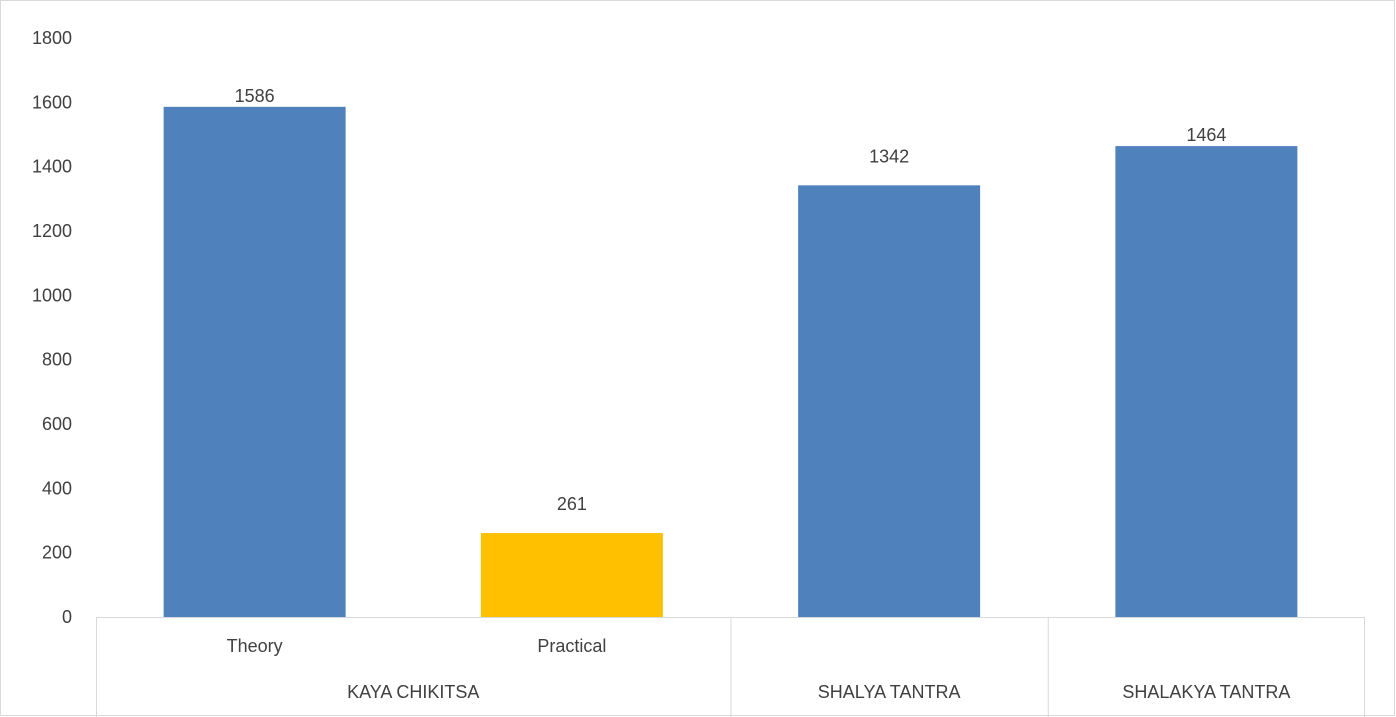 The height and width of the screenshot is (717, 1396). What do you see at coordinates (57, 488) in the screenshot?
I see `y-tick-label: 400` at bounding box center [57, 488].